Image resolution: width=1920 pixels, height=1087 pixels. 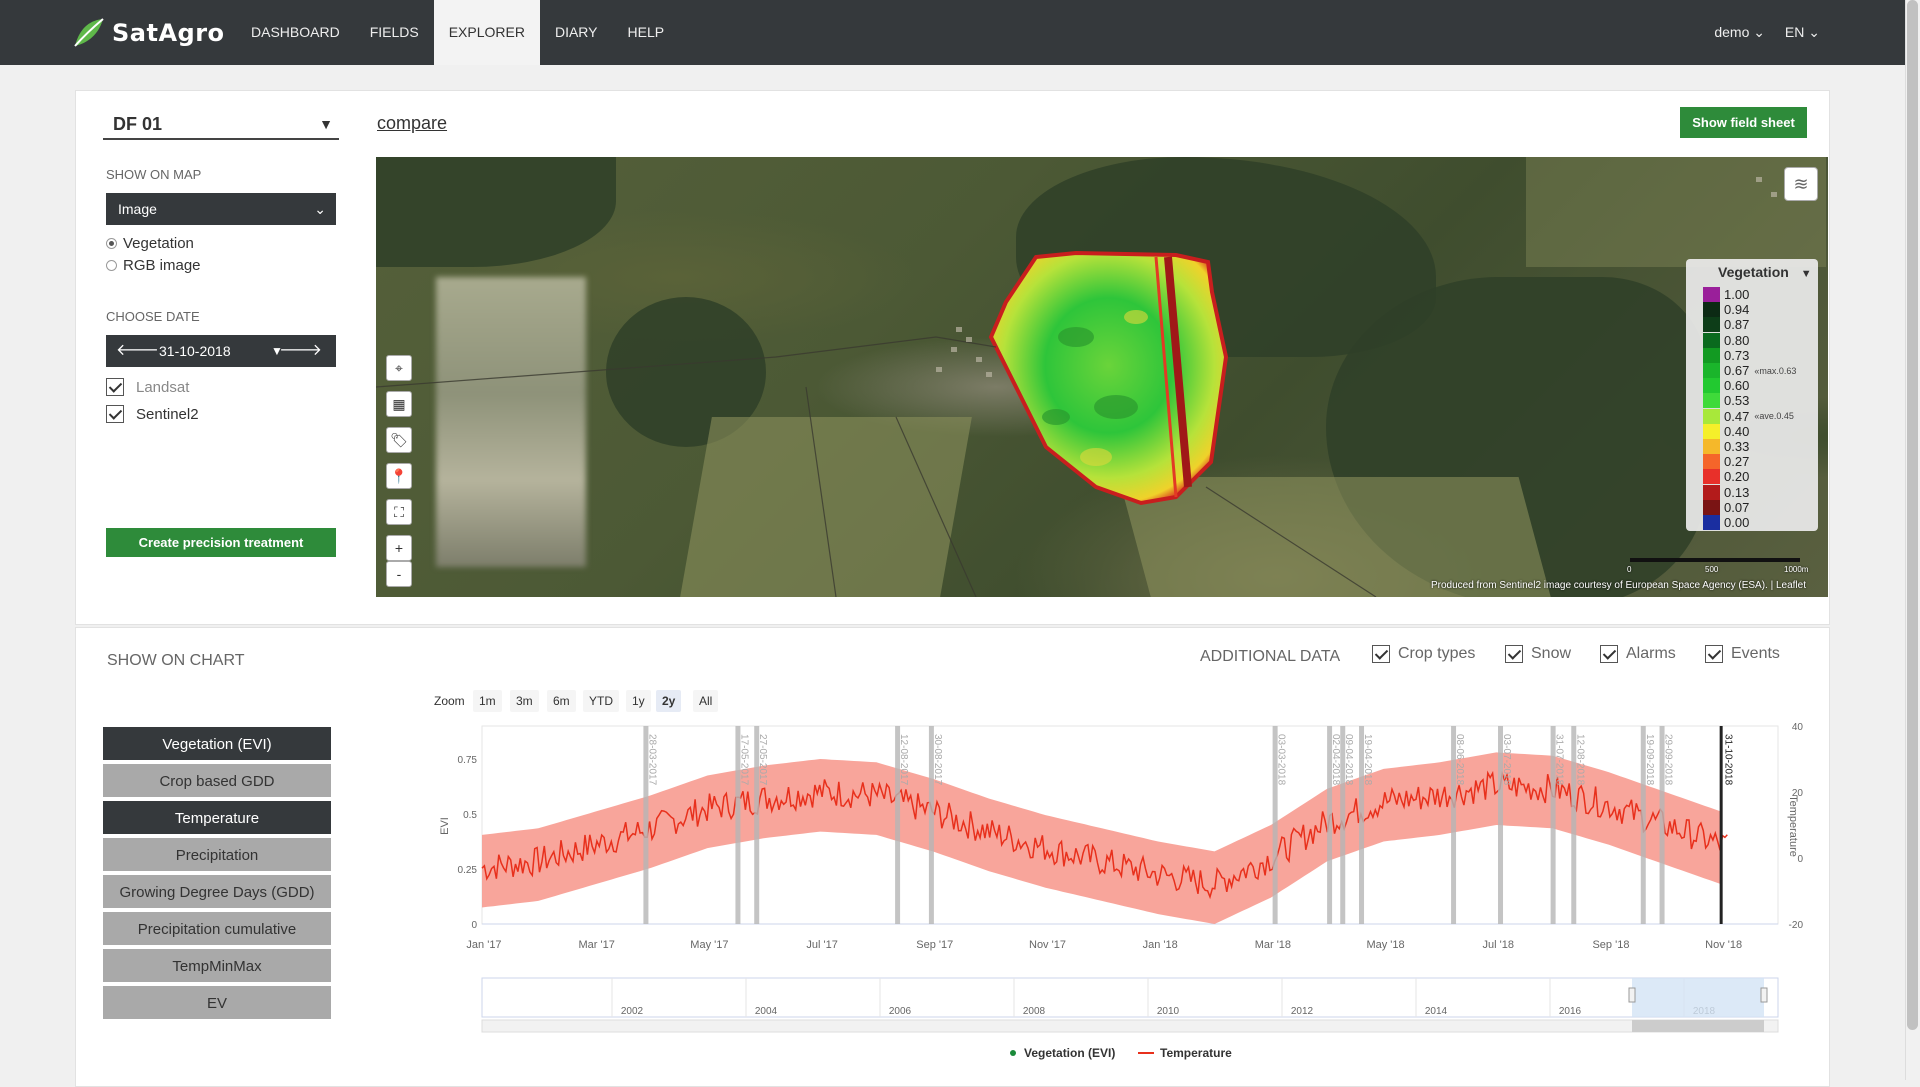 I want to click on arrow-right-icon: 🡒, so click(x=300, y=350).